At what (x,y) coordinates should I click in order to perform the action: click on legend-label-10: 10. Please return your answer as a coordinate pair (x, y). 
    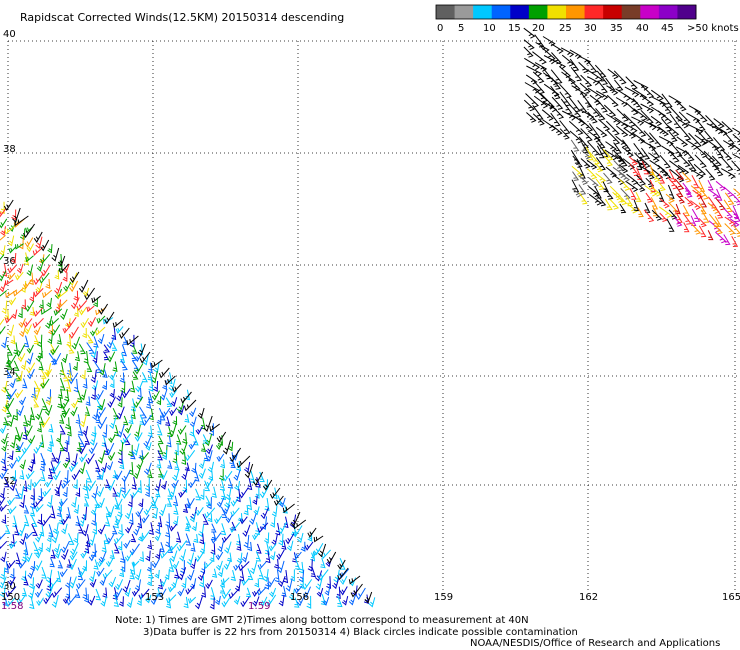
    Looking at the image, I should click on (489, 28).